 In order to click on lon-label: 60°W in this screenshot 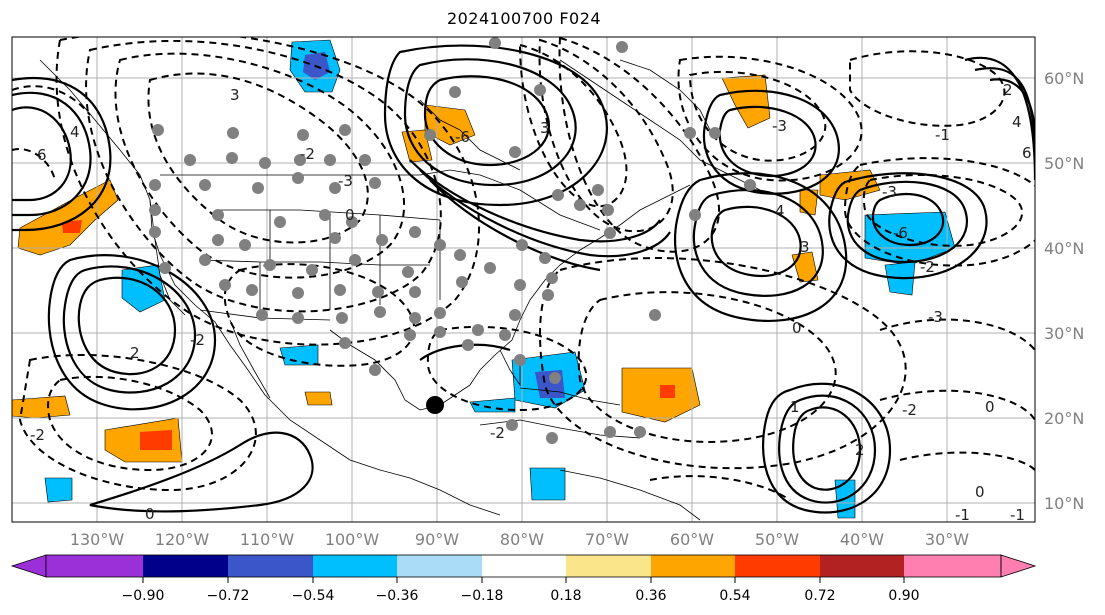, I will do `click(692, 539)`.